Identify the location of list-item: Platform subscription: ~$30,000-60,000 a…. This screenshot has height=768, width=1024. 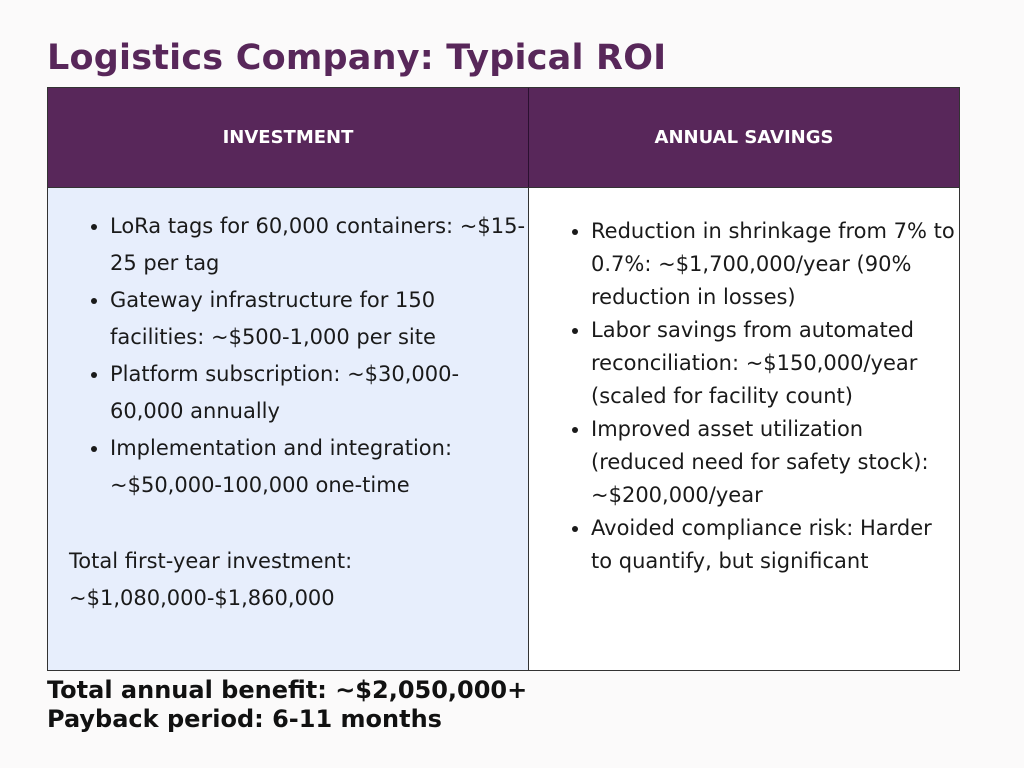
(319, 393).